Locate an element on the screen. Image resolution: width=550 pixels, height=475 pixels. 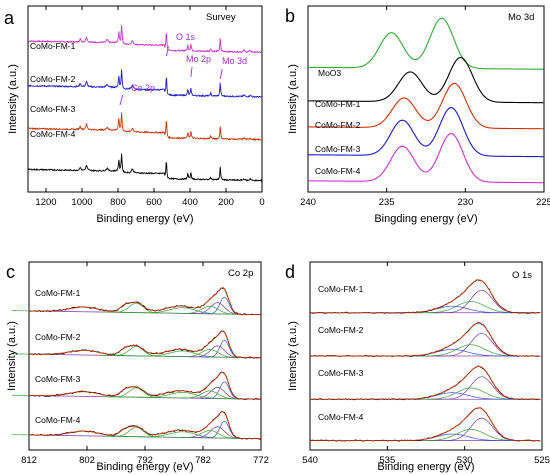
panel-a-label-4: CoMo-FM-4 is located at coordinates (53, 134).